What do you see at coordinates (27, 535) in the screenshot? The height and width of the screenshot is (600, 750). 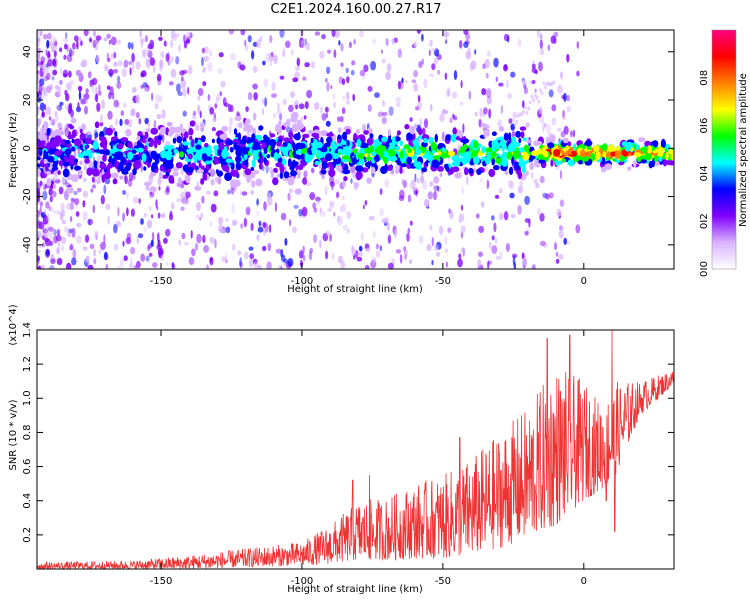 I see `y-tick-label: 0.2` at bounding box center [27, 535].